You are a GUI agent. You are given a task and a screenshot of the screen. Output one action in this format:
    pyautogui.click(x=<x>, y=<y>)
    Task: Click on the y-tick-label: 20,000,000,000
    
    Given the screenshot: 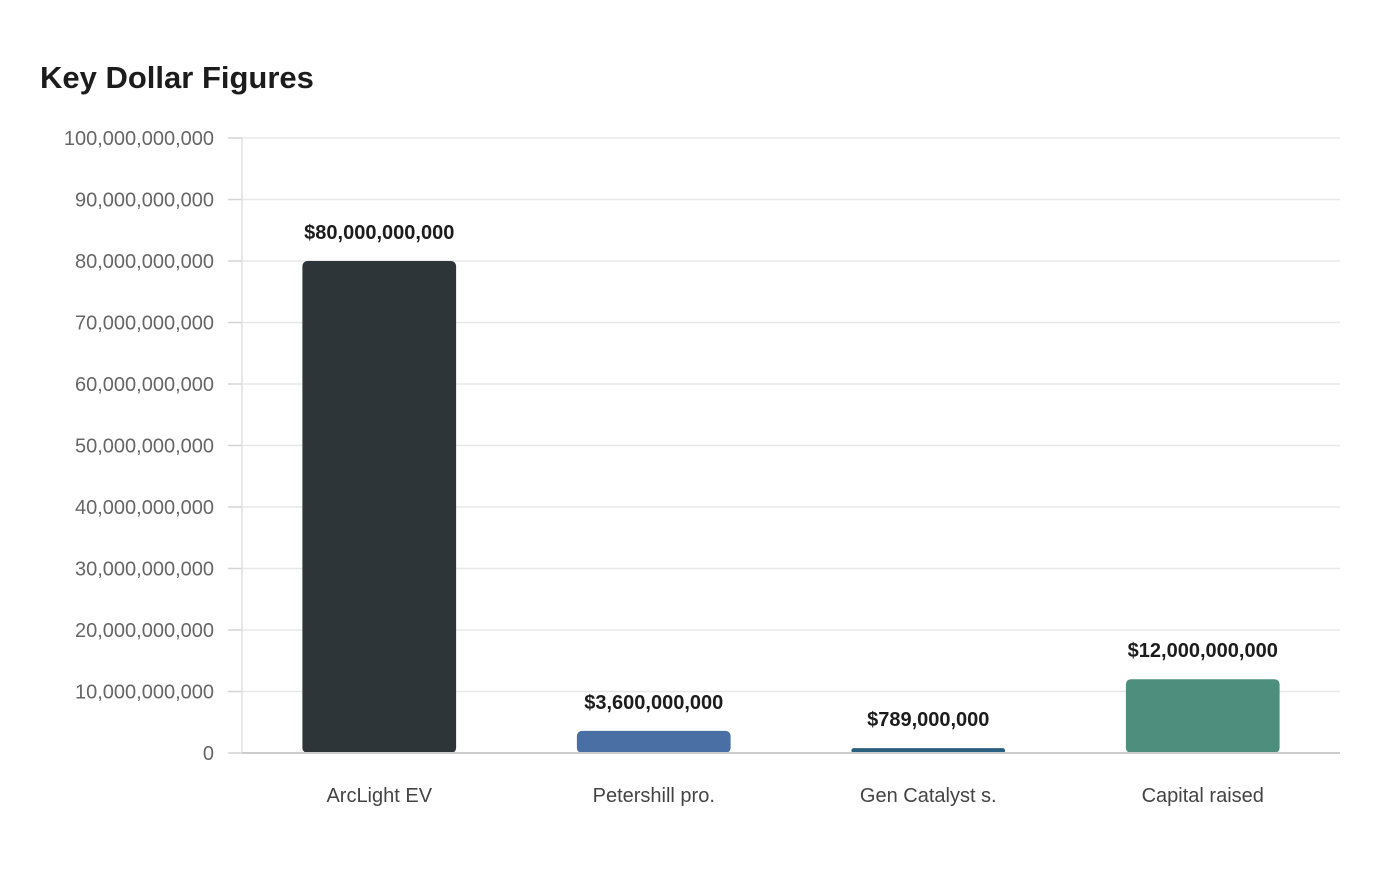 What is the action you would take?
    pyautogui.click(x=144, y=631)
    